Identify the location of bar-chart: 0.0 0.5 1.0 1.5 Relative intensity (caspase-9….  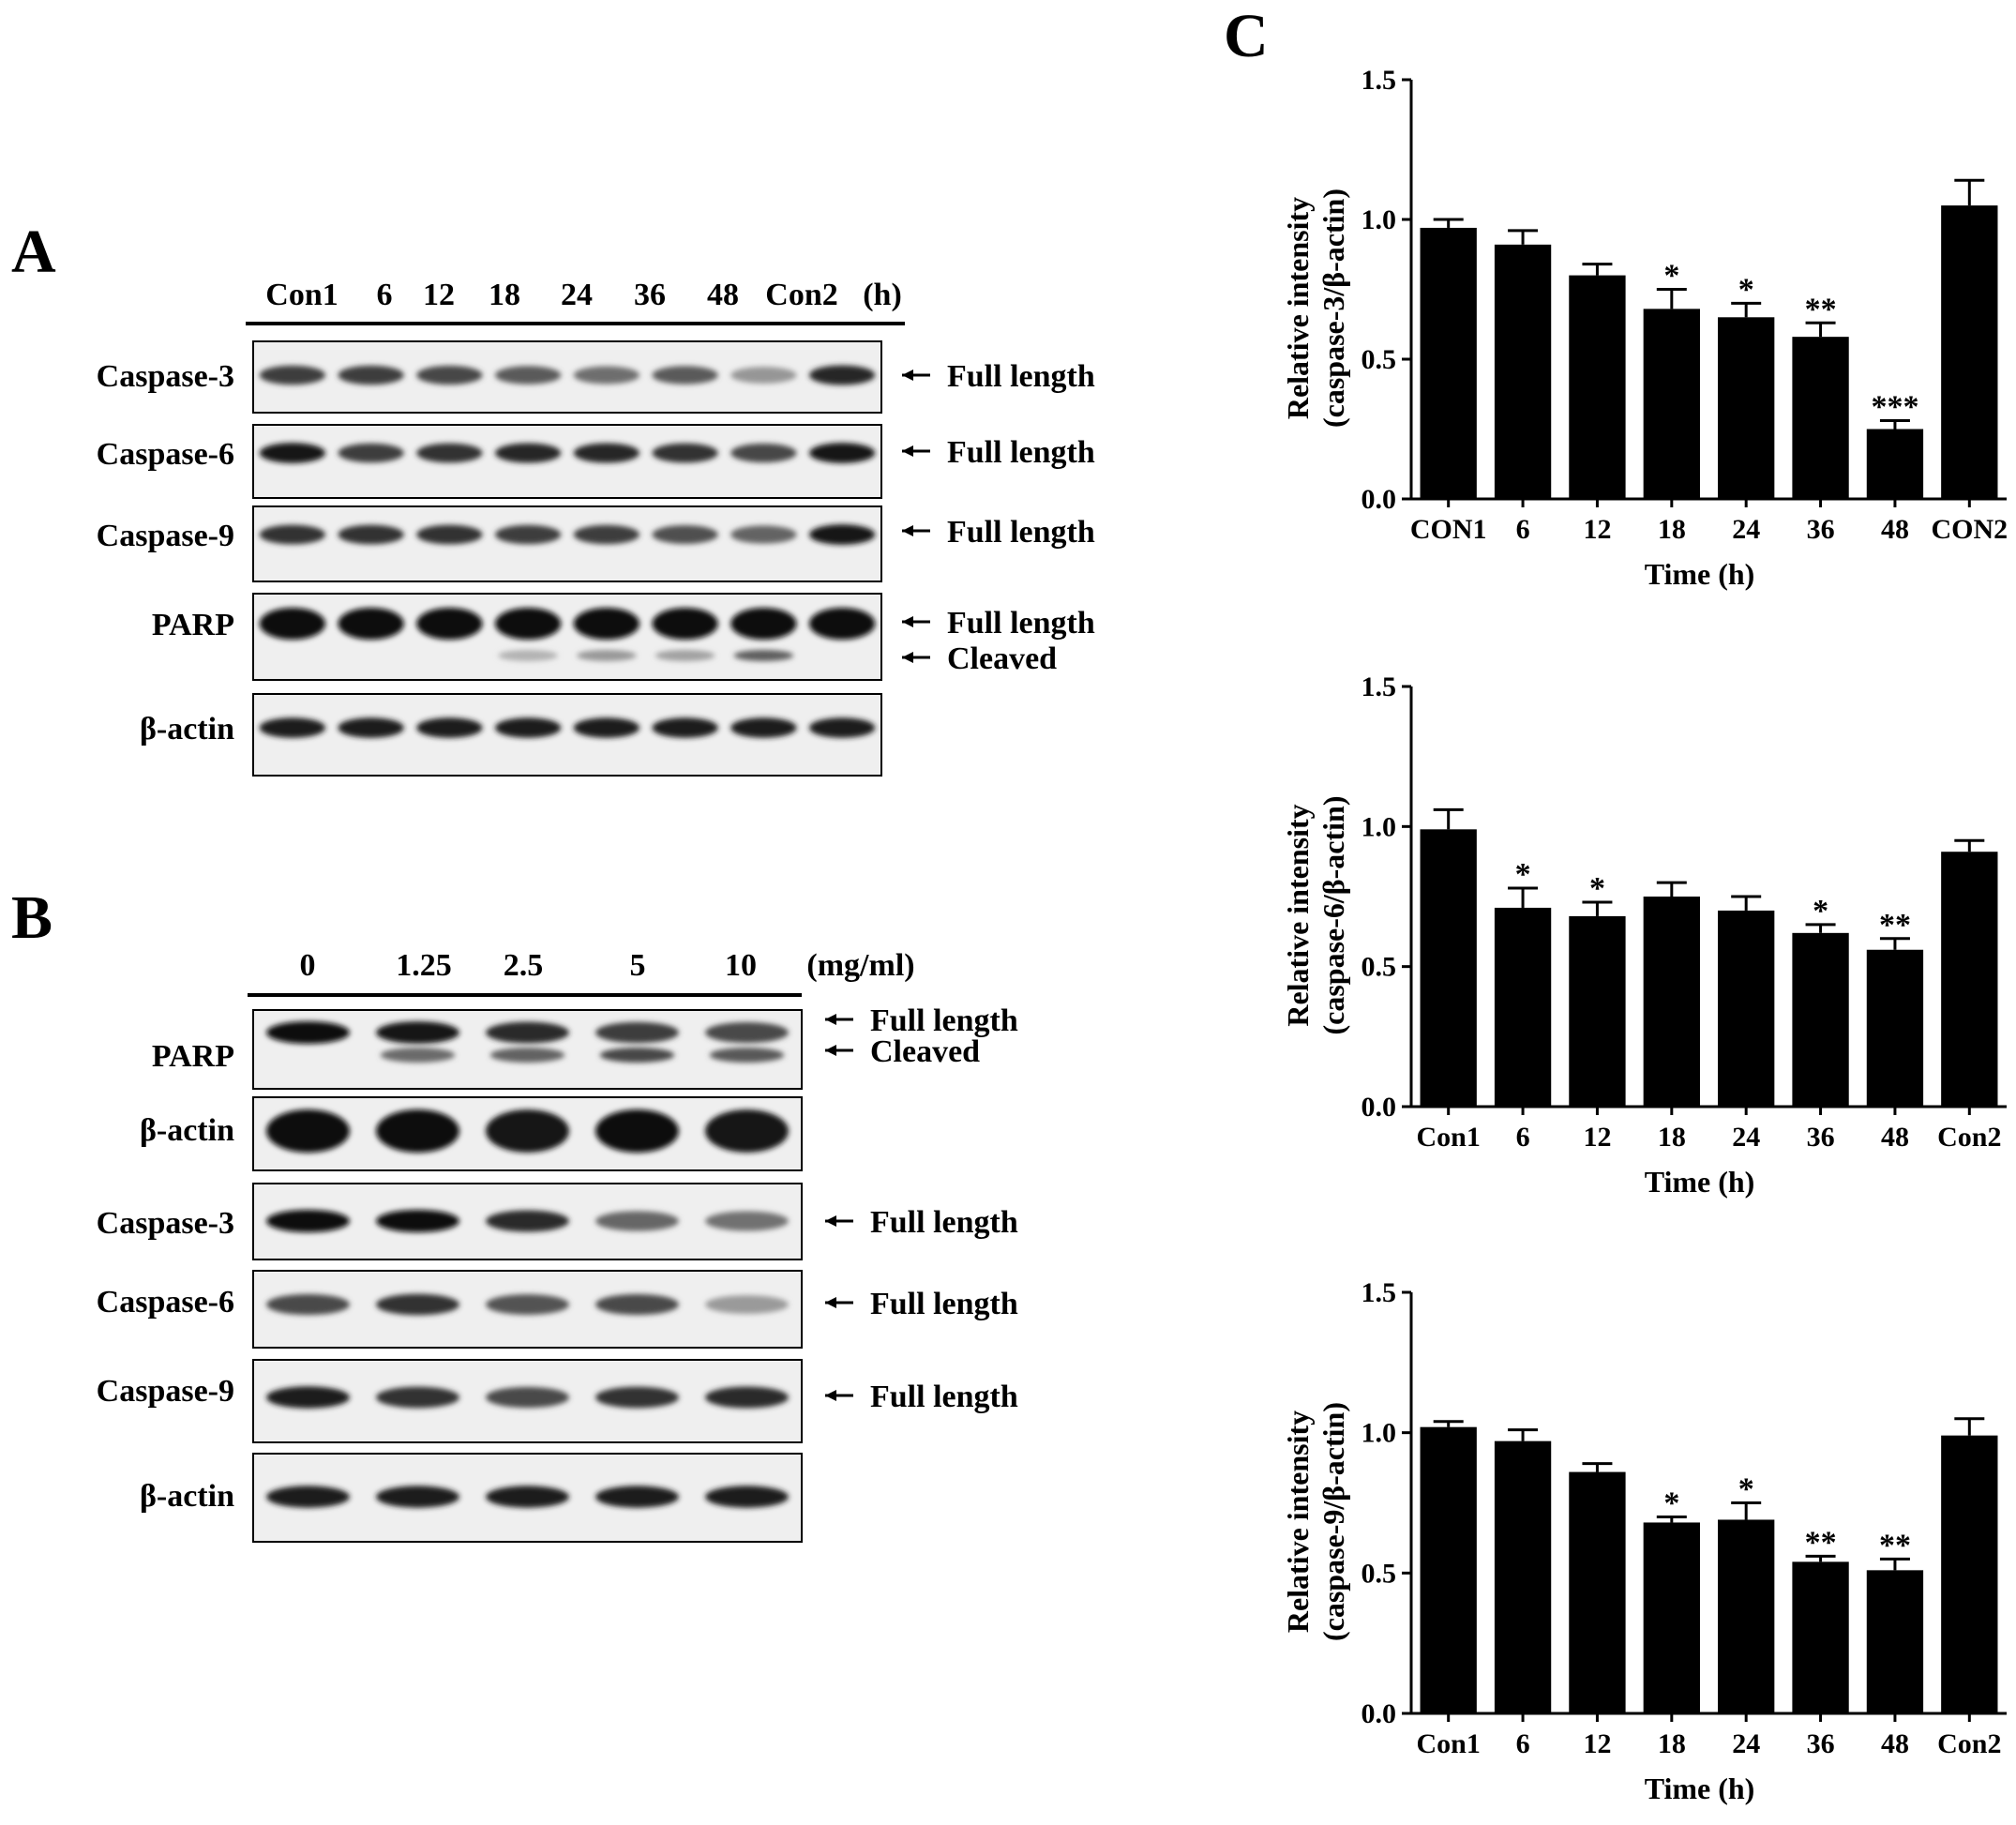
(1644, 1541).